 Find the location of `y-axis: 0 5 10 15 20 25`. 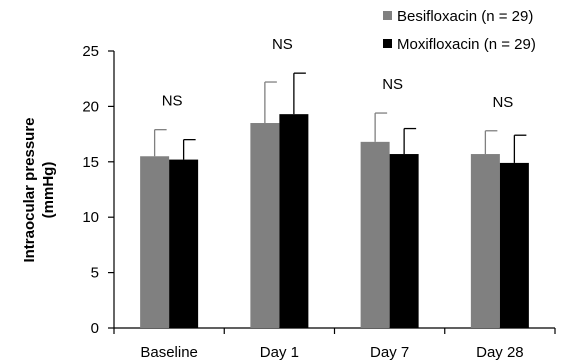

y-axis: 0 5 10 15 20 25 is located at coordinates (98, 190).